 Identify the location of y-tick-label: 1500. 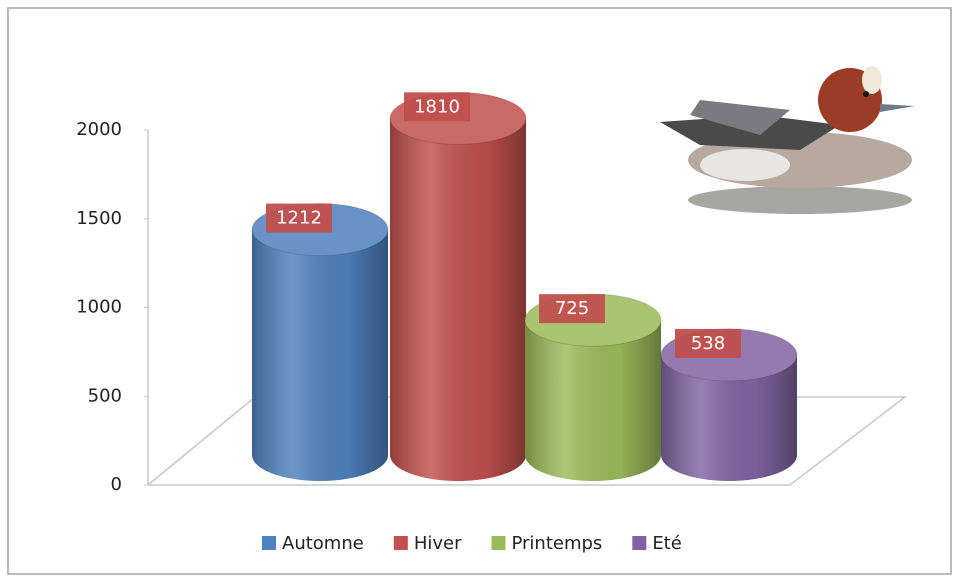
(99, 218).